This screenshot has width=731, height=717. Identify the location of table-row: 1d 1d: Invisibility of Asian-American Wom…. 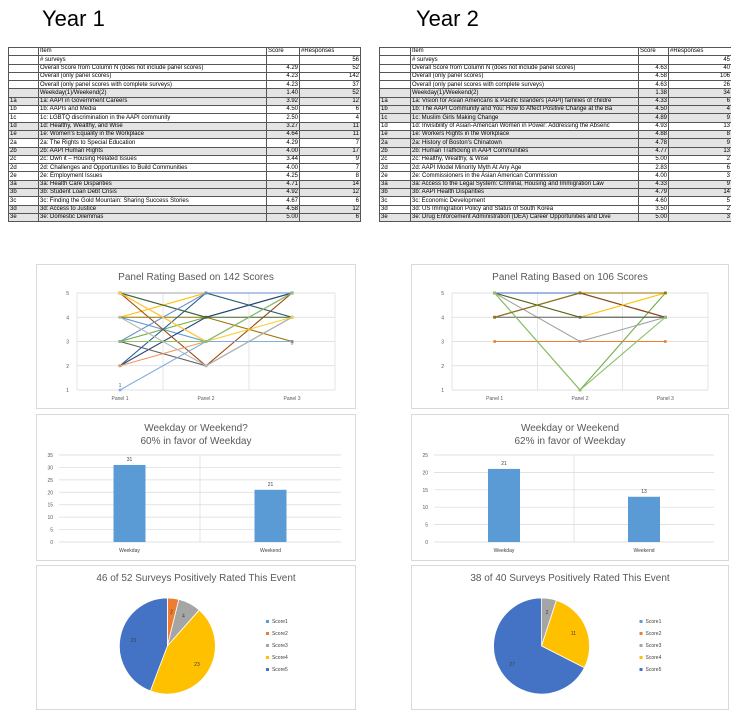
(555, 126).